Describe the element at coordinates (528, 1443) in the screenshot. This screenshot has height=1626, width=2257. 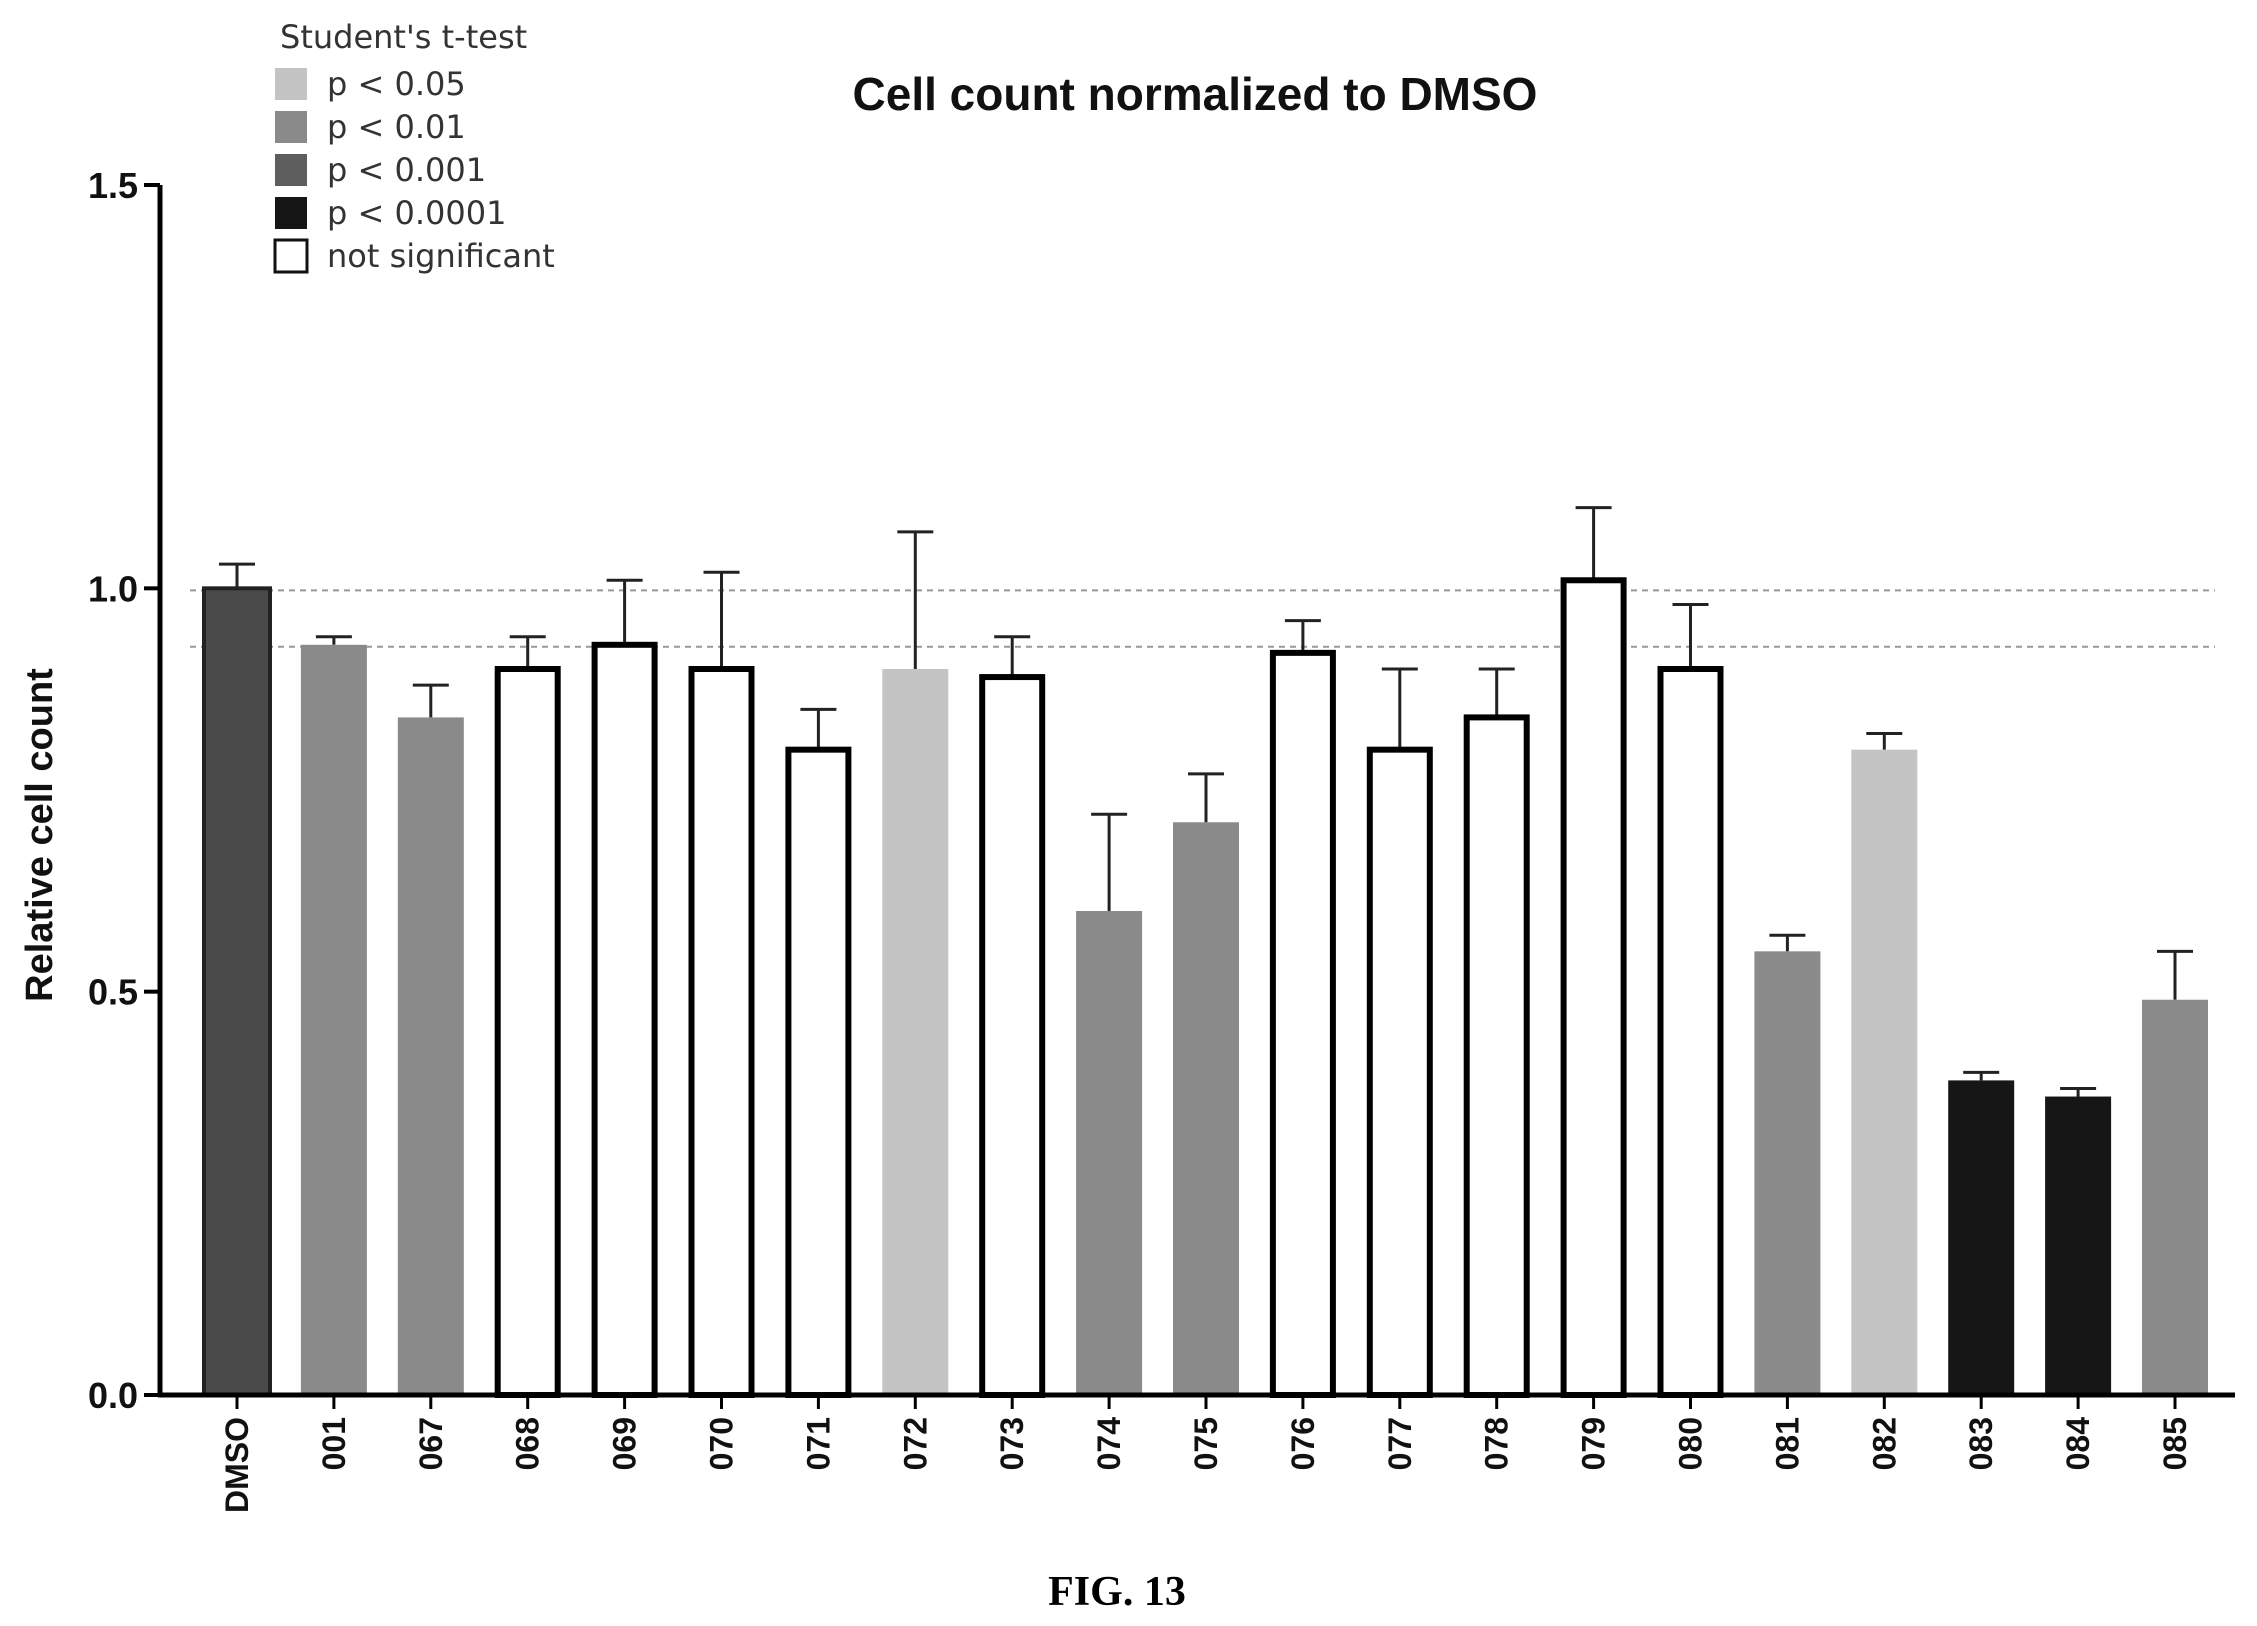
I see `x-tick-label: 068` at that location.